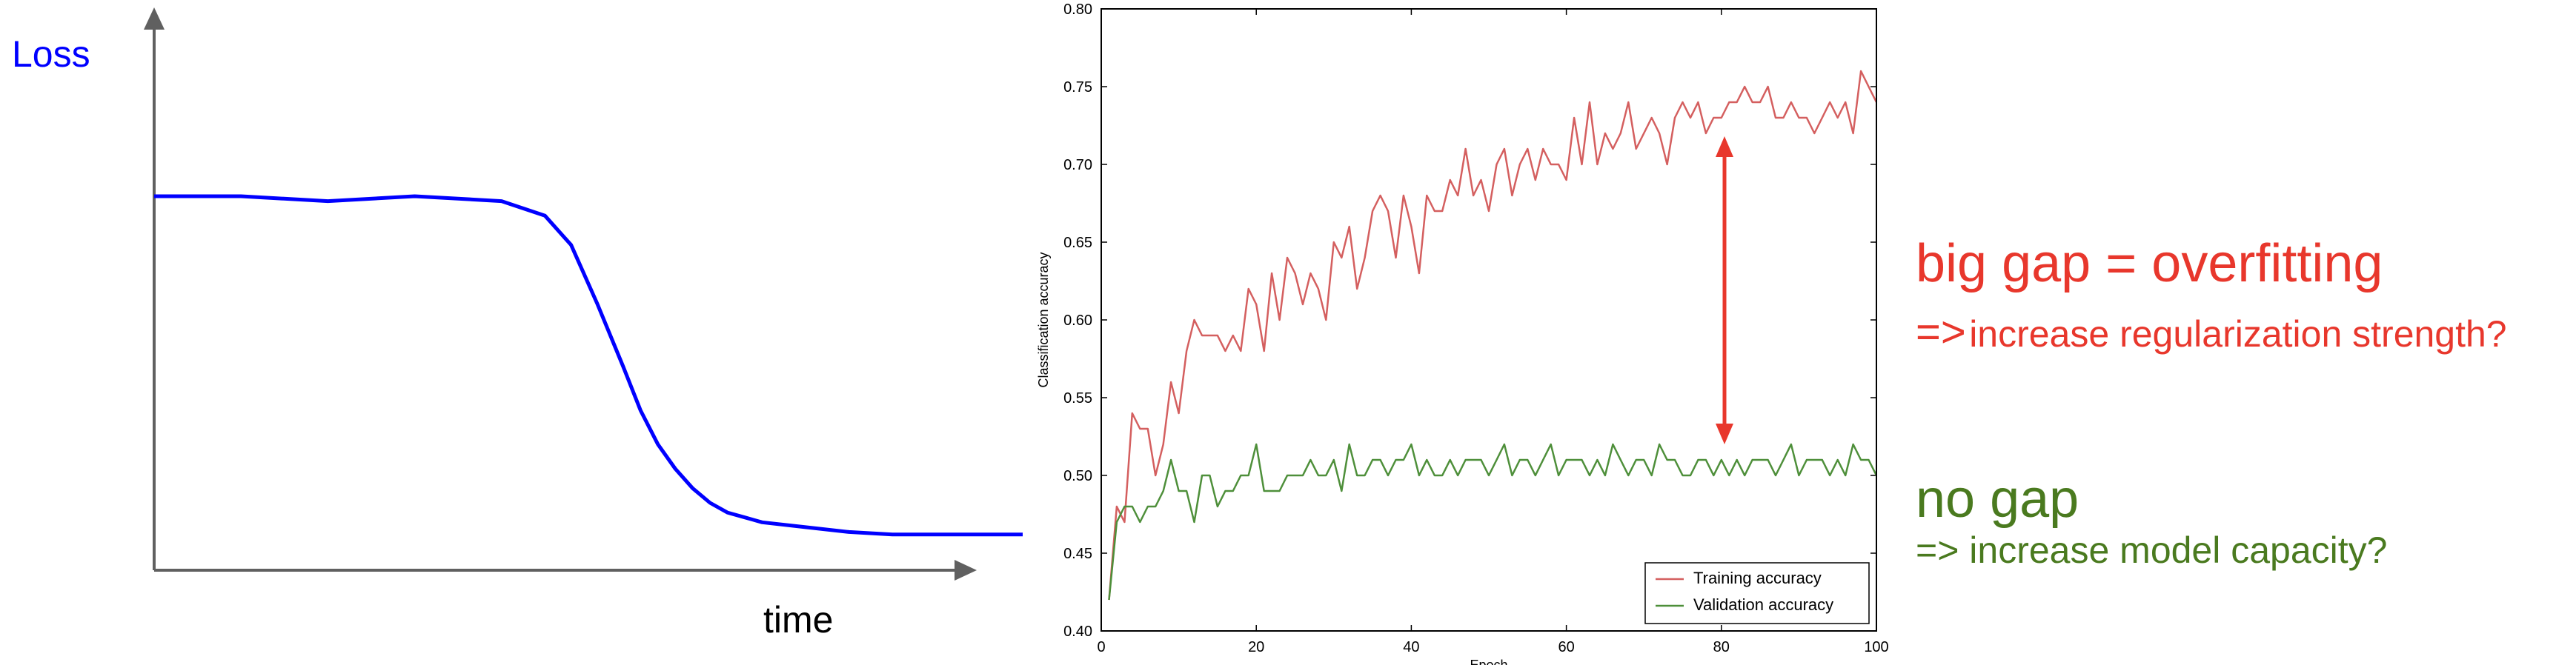  I want to click on loss-y-axis-arrowhead, so click(154, 18).